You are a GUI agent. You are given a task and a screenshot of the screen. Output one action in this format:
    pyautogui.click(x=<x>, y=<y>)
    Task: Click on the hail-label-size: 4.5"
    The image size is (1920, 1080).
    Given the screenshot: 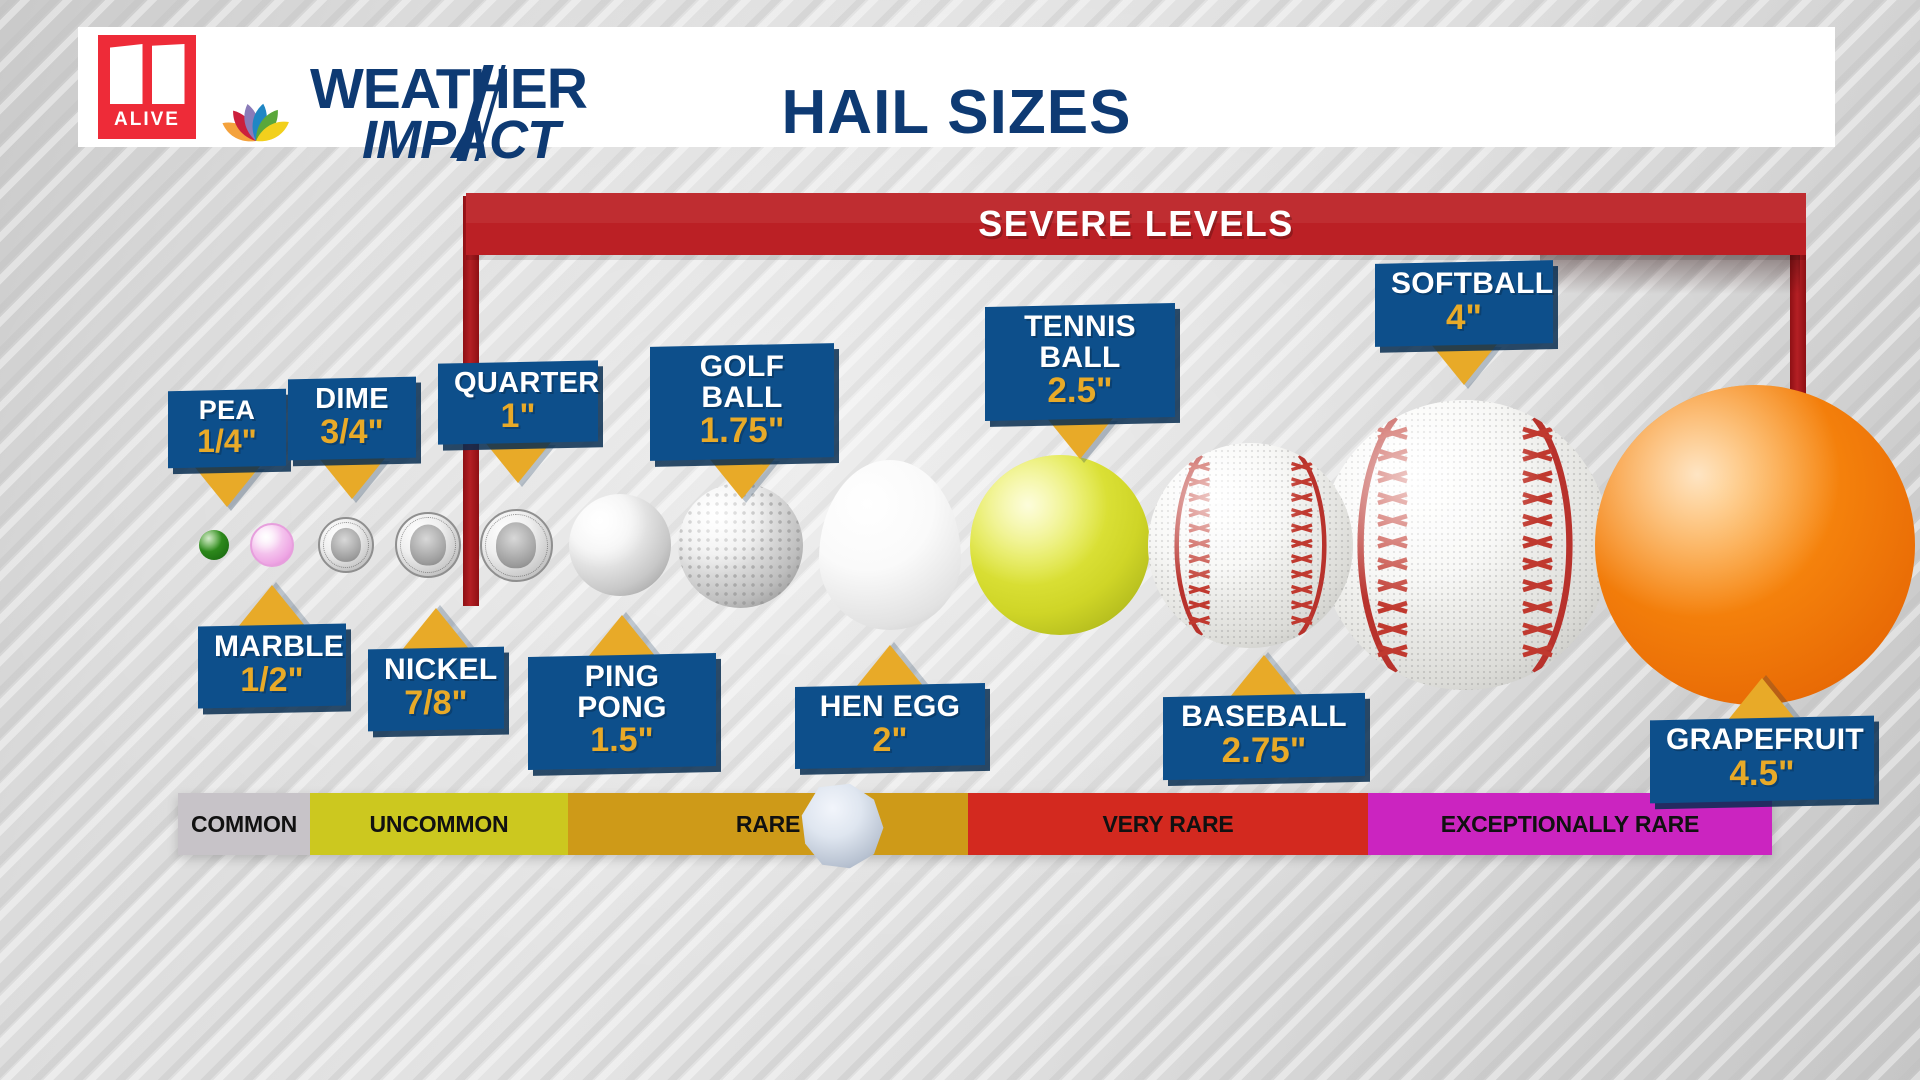 What is the action you would take?
    pyautogui.click(x=1762, y=773)
    